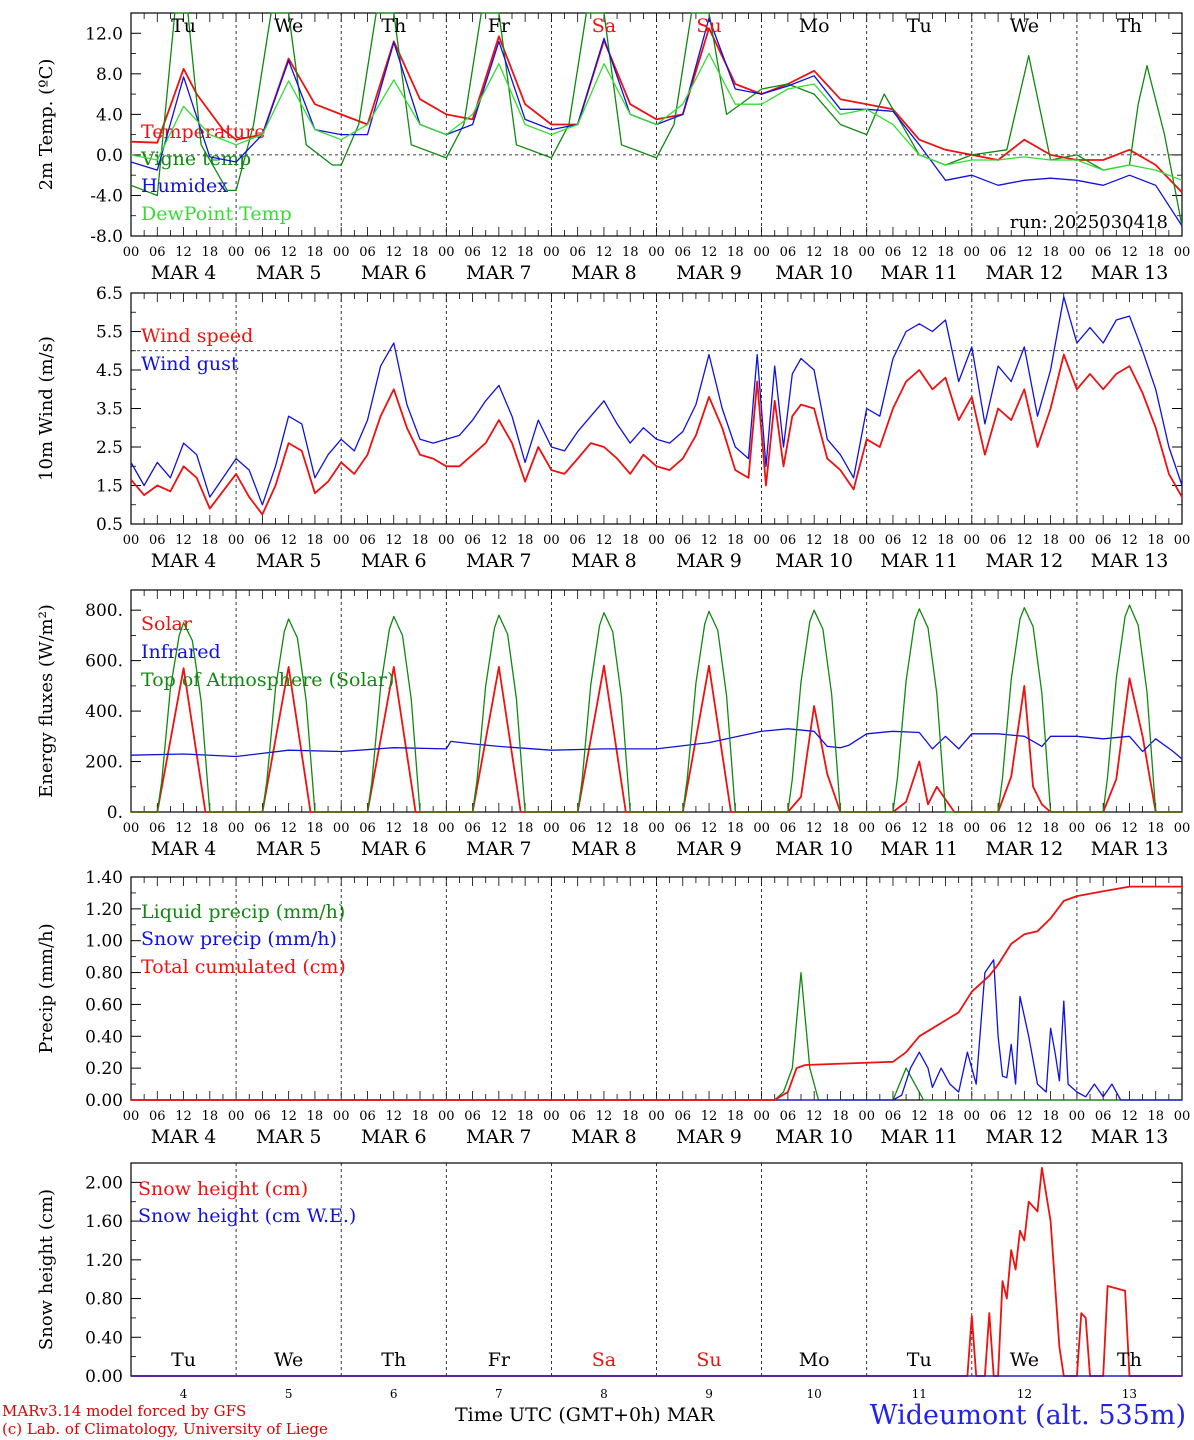 This screenshot has height=1440, width=1194. What do you see at coordinates (104, 1300) in the screenshot?
I see `y-tick-label: 0.80` at bounding box center [104, 1300].